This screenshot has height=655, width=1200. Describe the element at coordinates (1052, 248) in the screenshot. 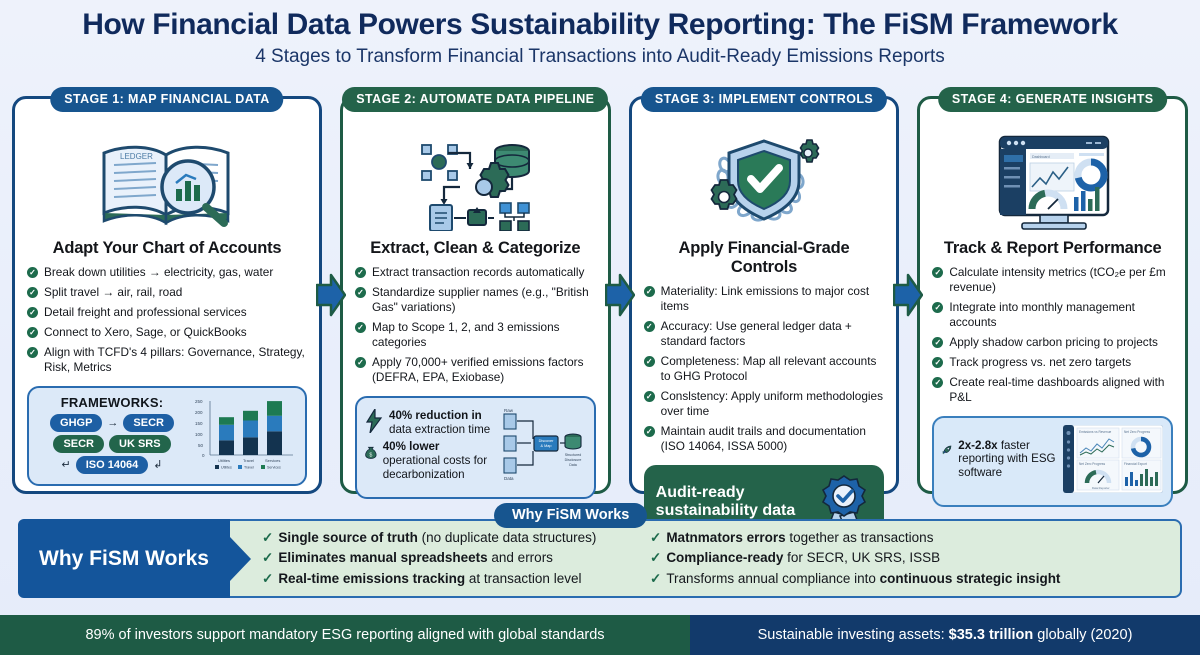

I see `stage-title-4: Track & Report Performance` at that location.